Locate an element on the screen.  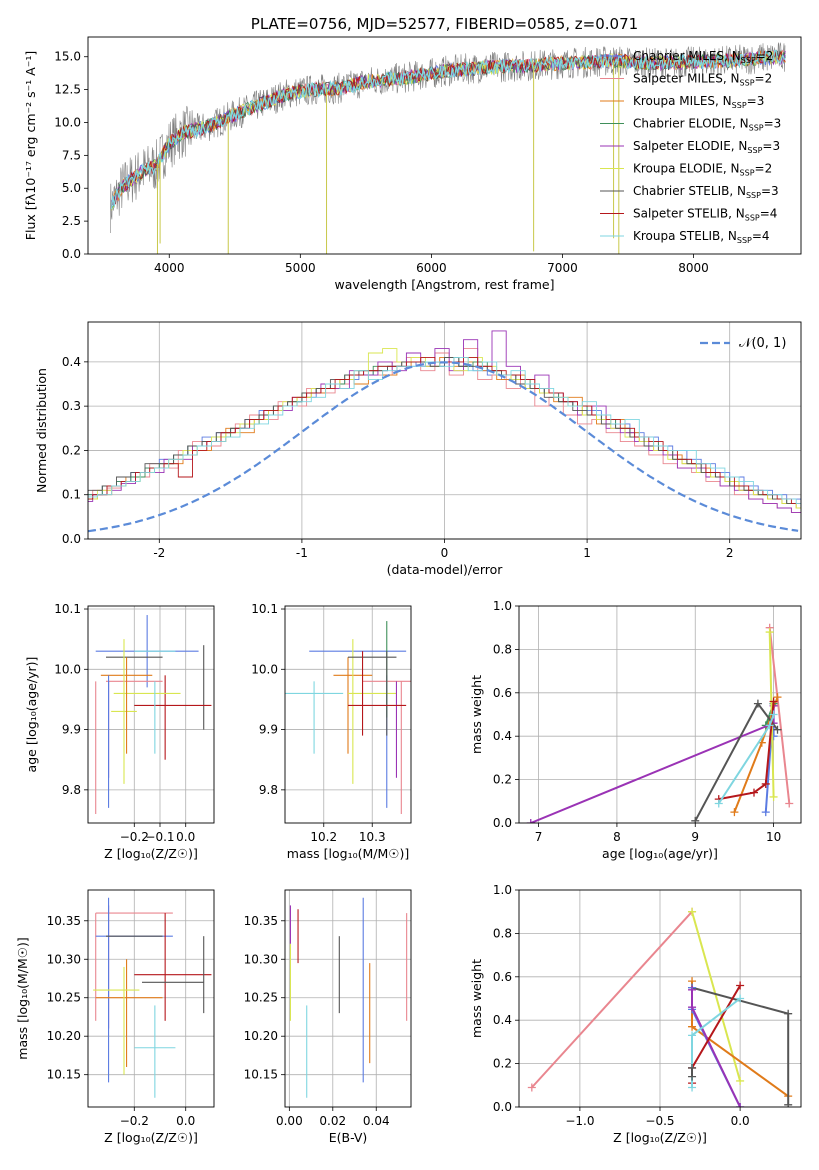
x-tick-label: 7000 is located at coordinates (562, 268).